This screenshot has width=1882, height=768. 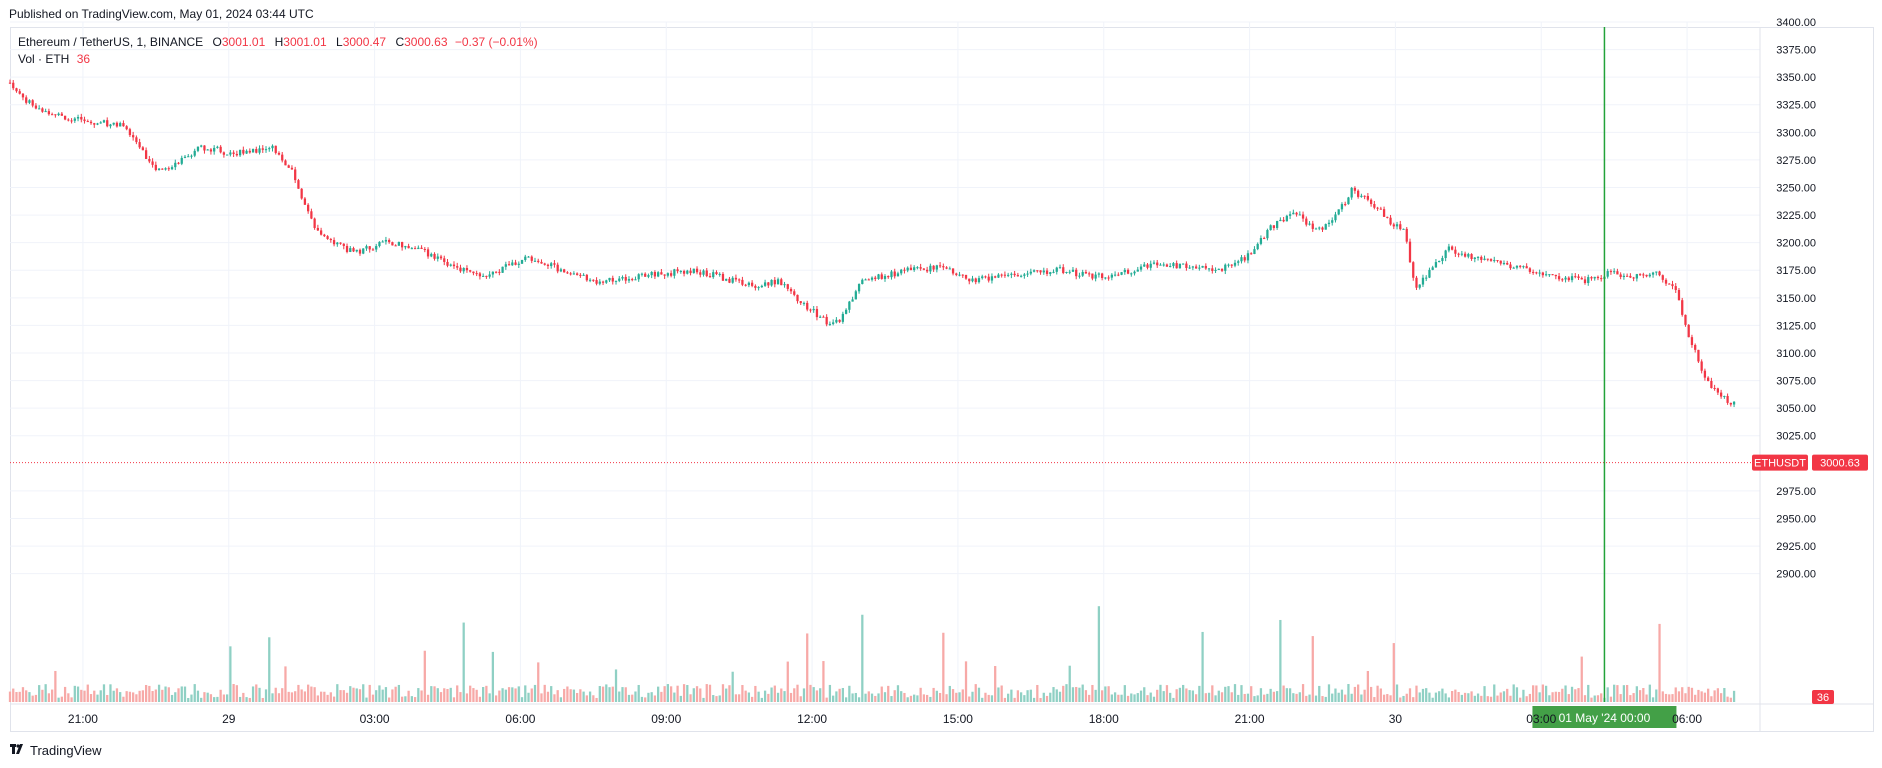 I want to click on legend-symbol: Ethereum / TetherUS, 1, BINANCE, so click(x=111, y=42).